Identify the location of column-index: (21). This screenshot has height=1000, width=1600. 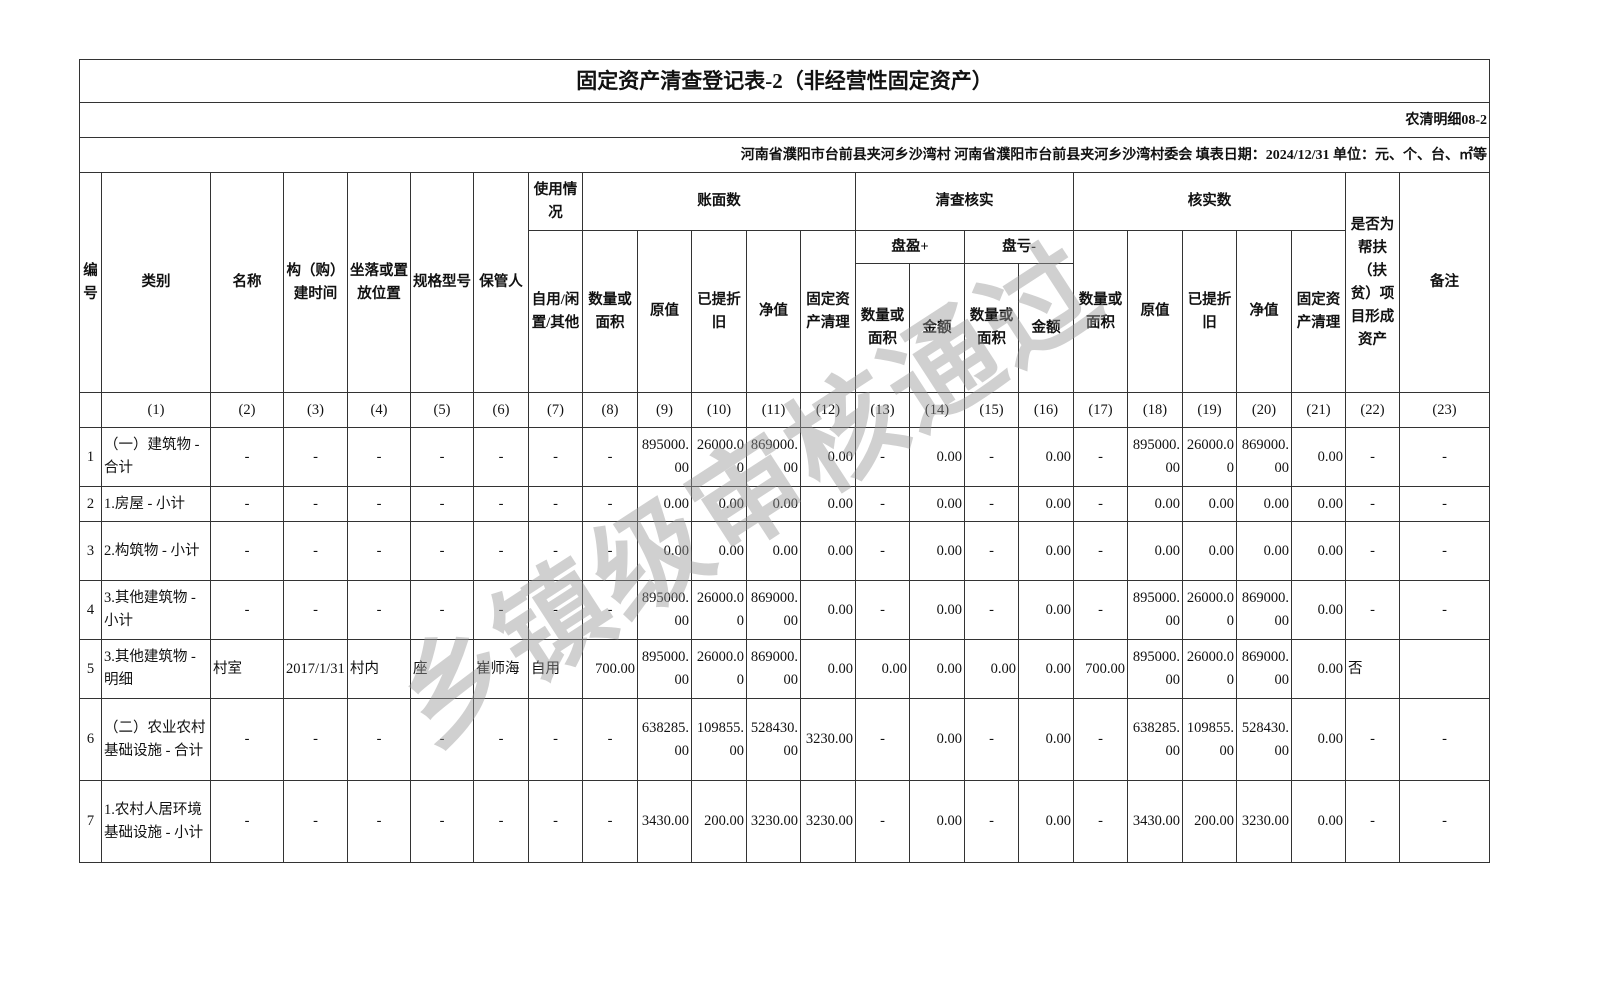
(1318, 410).